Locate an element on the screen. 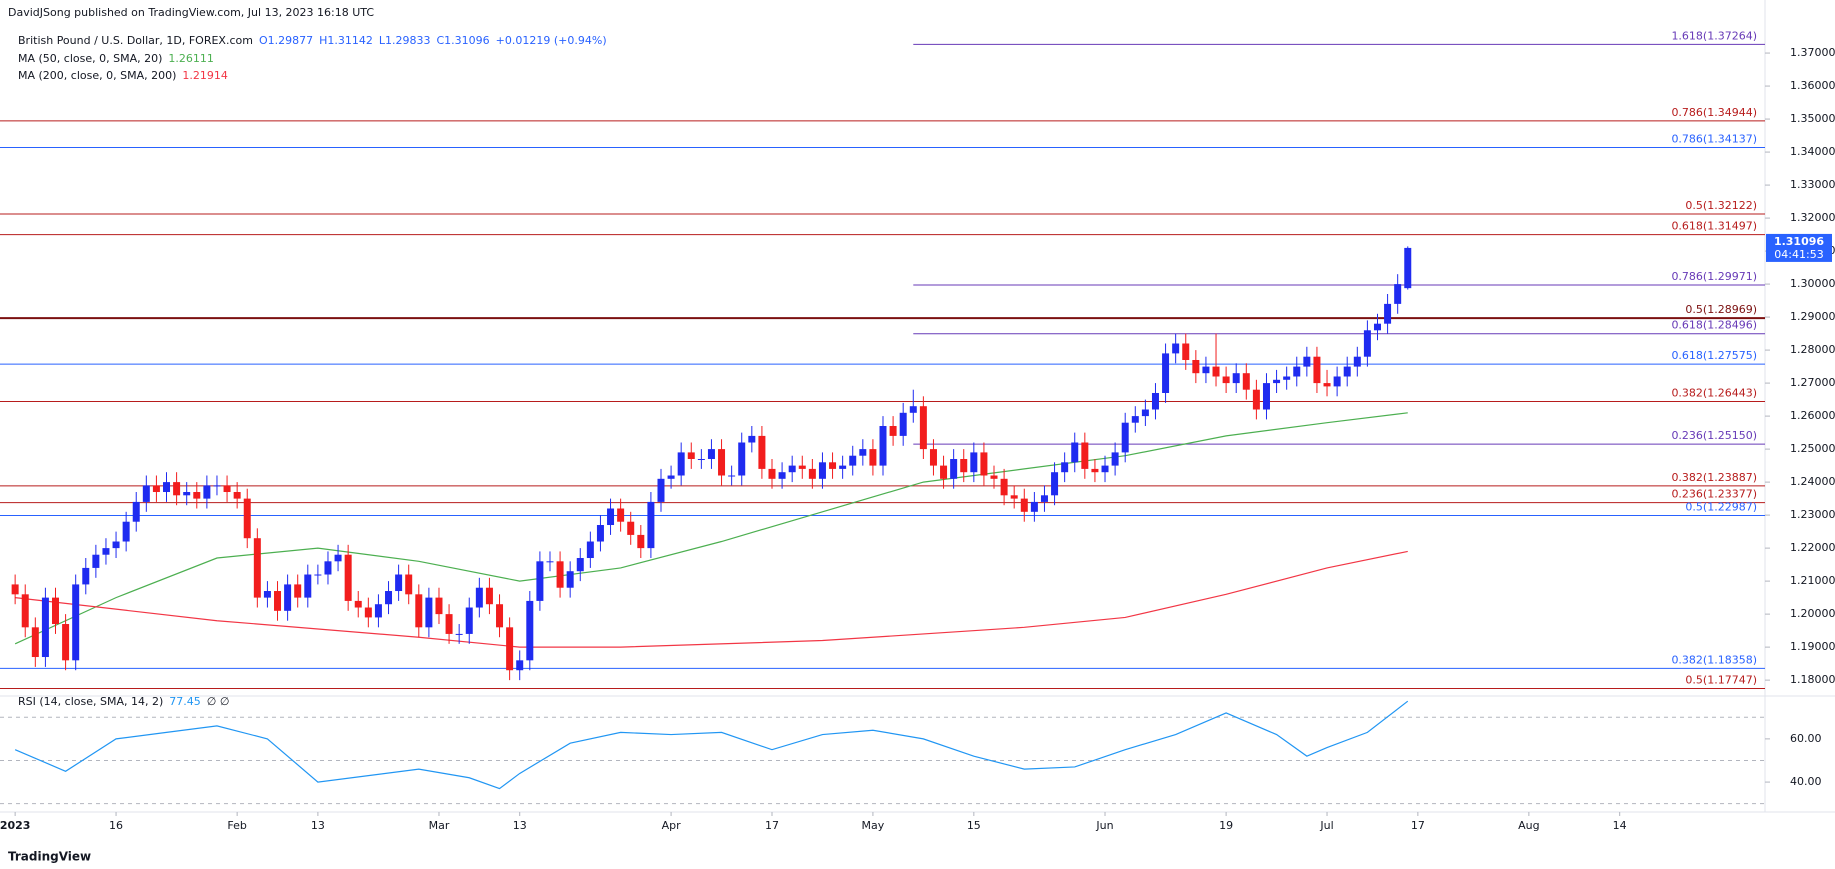  y-tick-label: 1.24000 is located at coordinates (1812, 481).